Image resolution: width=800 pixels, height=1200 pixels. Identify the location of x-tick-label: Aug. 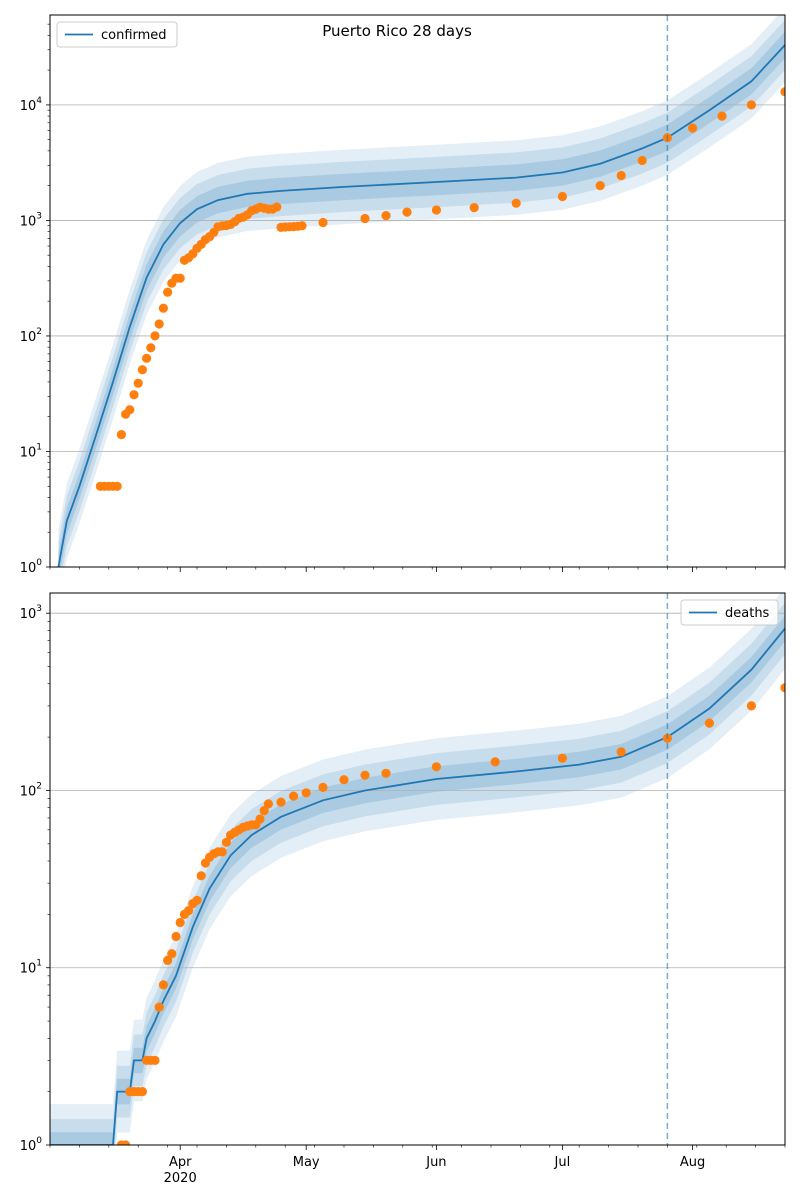
(692, 1162).